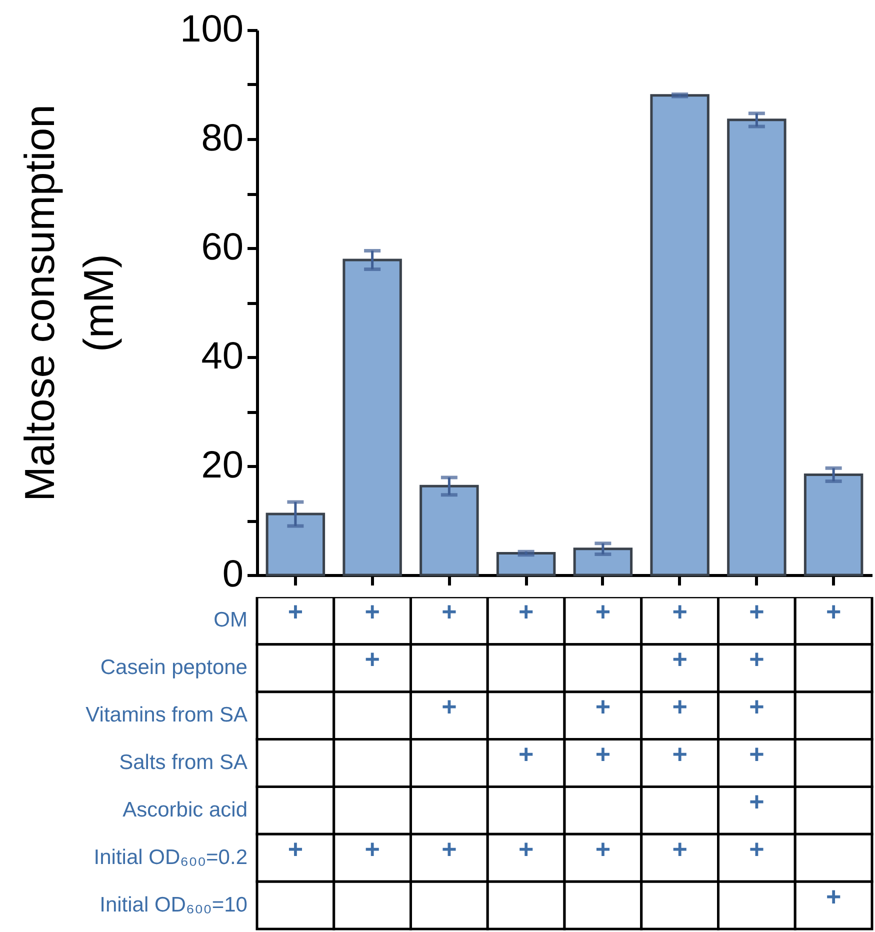 The image size is (875, 932). I want to click on y-tick-label: Casein peptone, so click(174, 668).